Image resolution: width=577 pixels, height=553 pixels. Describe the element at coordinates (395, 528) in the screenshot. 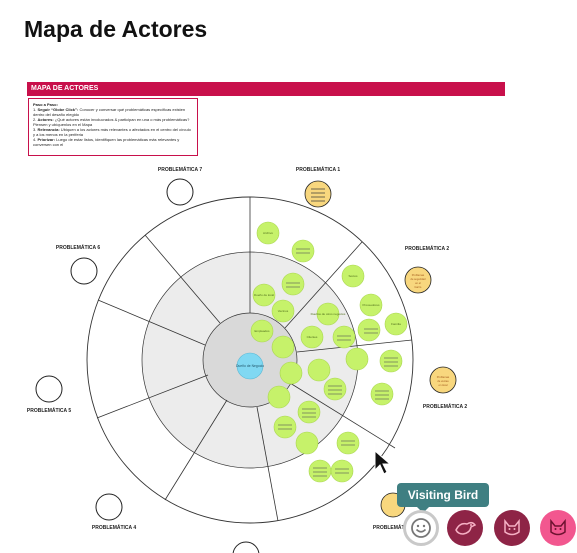

I see `problem-3-label: PROBLEMÁTICA 3` at that location.